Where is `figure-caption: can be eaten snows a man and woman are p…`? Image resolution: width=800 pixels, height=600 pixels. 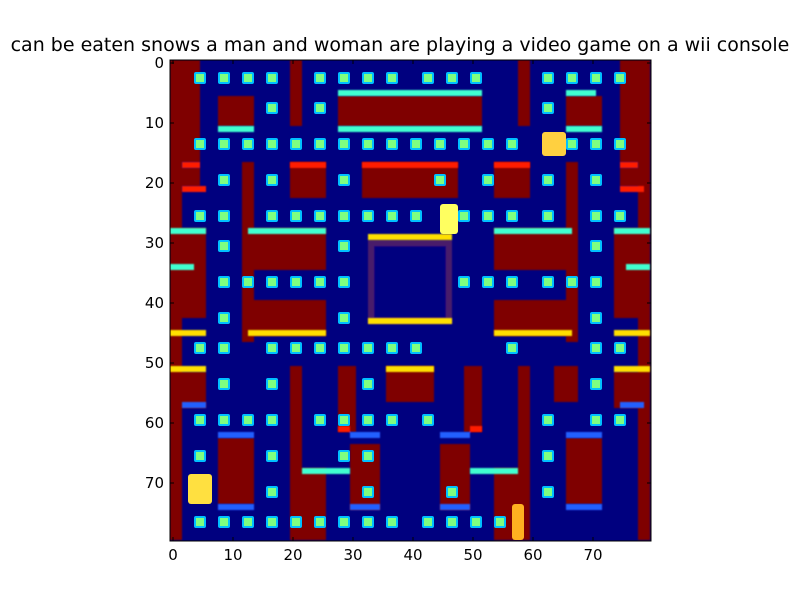
figure-caption: can be eaten snows a man and woman are p… is located at coordinates (400, 45).